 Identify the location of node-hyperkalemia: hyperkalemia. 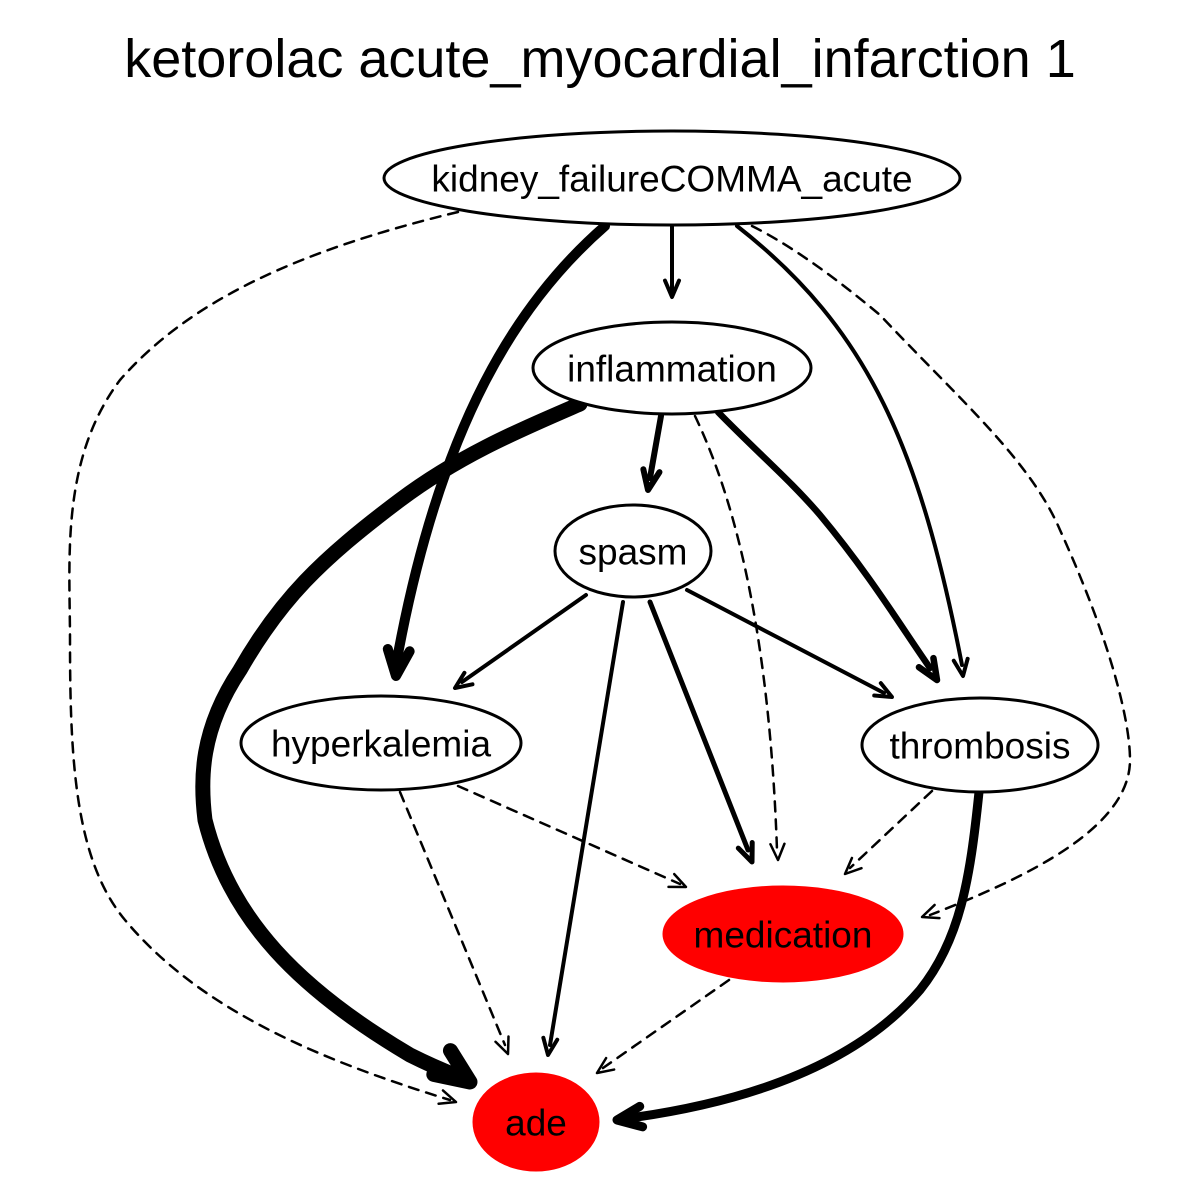
(381, 743).